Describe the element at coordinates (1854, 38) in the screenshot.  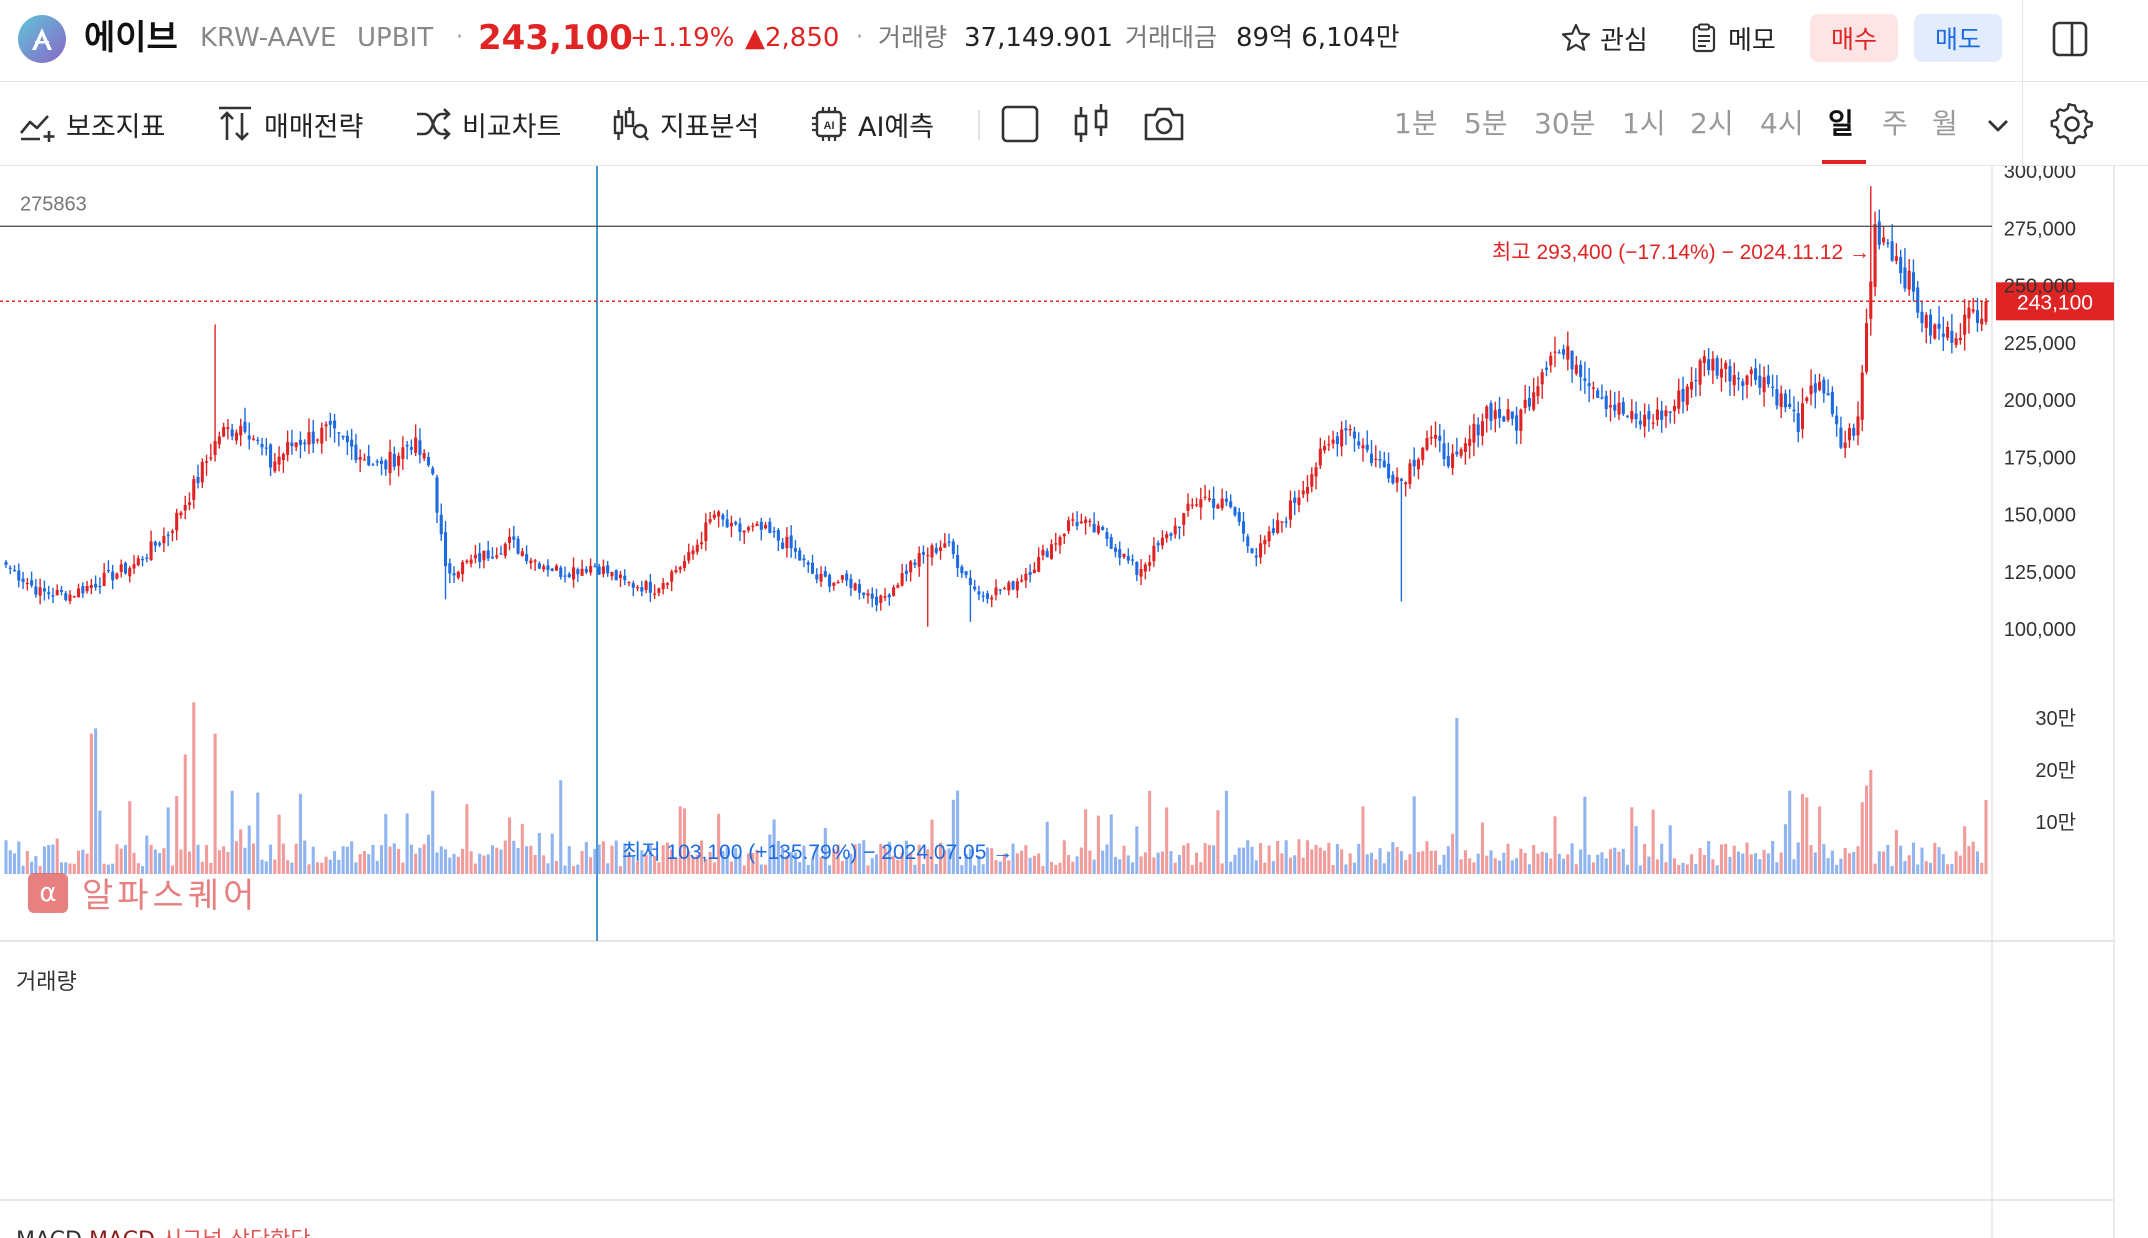
I see `buy-button: 매수` at that location.